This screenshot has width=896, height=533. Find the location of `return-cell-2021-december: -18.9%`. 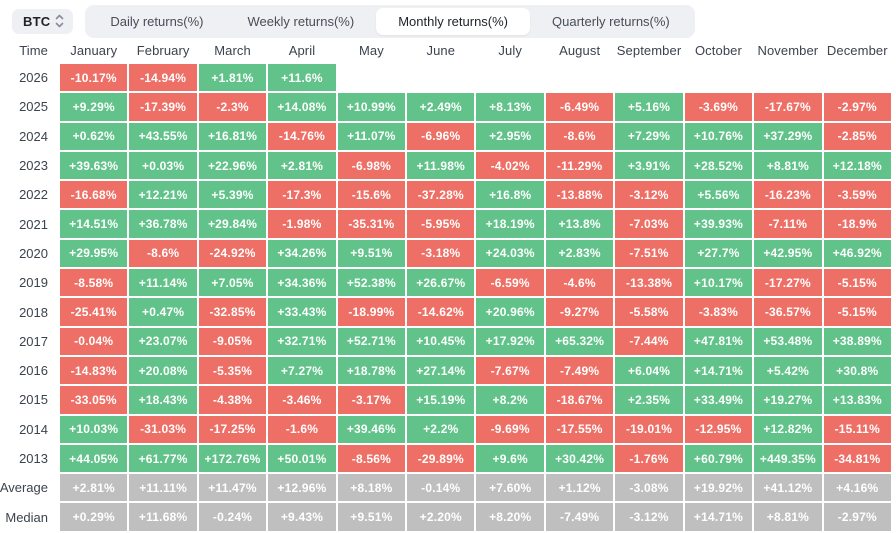

return-cell-2021-december: -18.9% is located at coordinates (857, 224).